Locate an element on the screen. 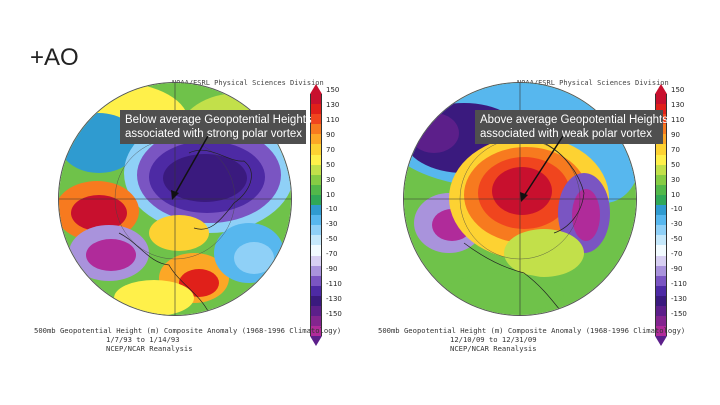 Image resolution: width=720 pixels, height=405 pixels. callout-line2: associated with strong polar vortex is located at coordinates (214, 134).